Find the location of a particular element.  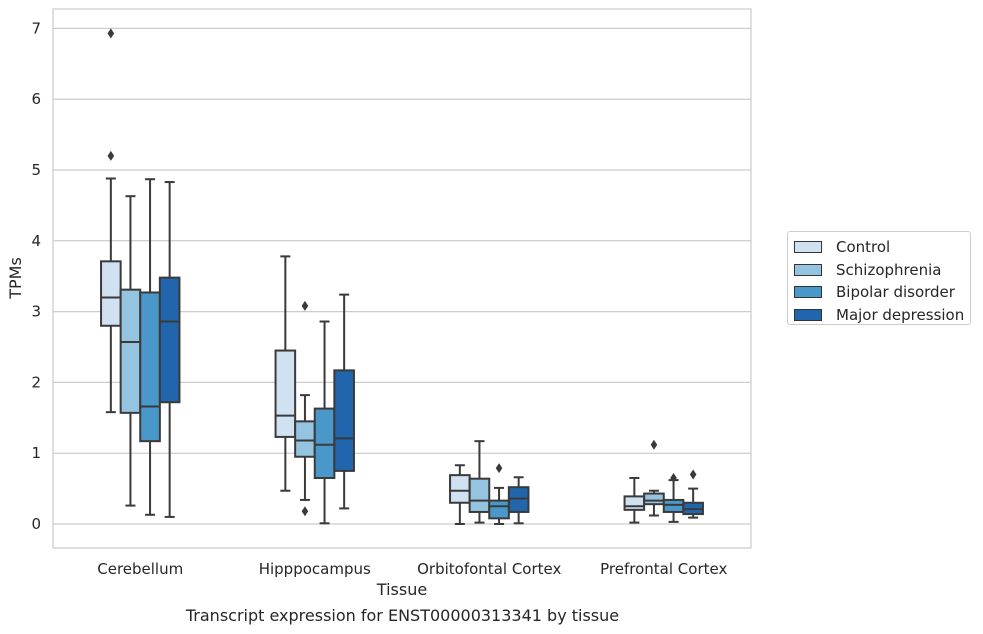

x-tick-label: Prefrontal Cortex is located at coordinates (663, 569).